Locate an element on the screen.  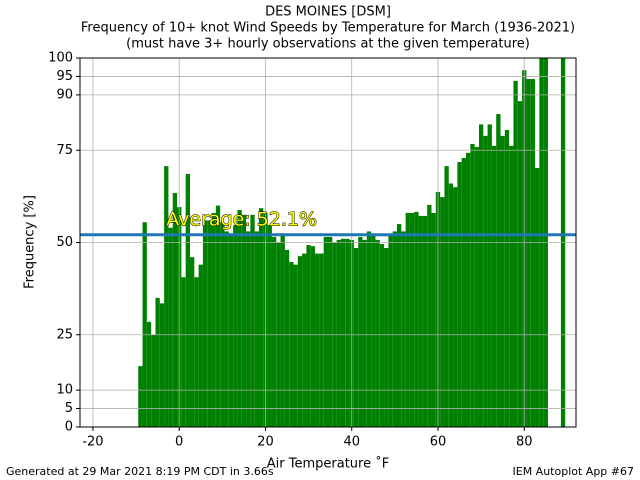
y-tick-label: 75 is located at coordinates (64, 150).